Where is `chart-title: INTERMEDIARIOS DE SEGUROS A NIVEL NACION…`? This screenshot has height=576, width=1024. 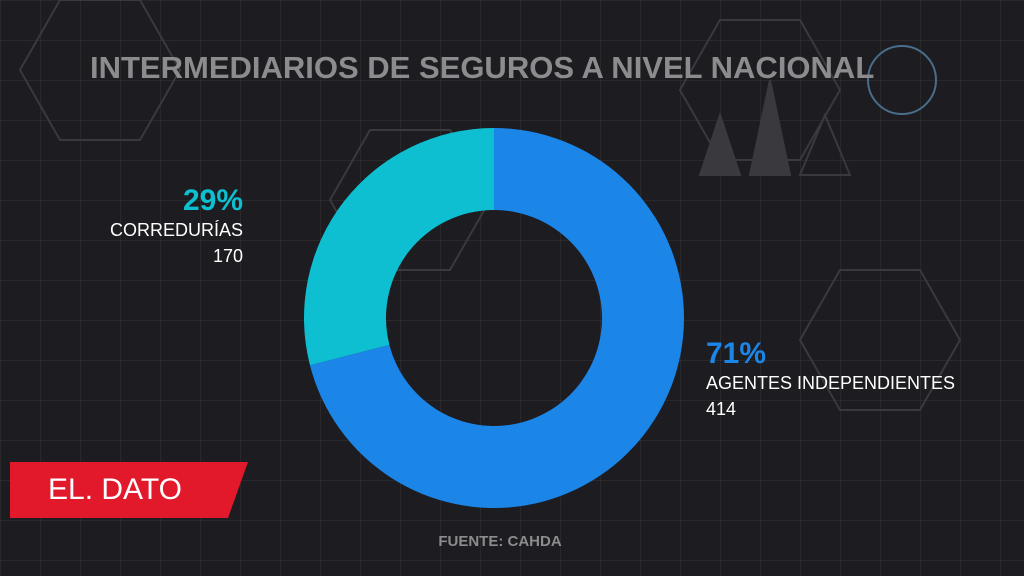
chart-title: INTERMEDIARIOS DE SEGUROS A NIVEL NACION… is located at coordinates (482, 67).